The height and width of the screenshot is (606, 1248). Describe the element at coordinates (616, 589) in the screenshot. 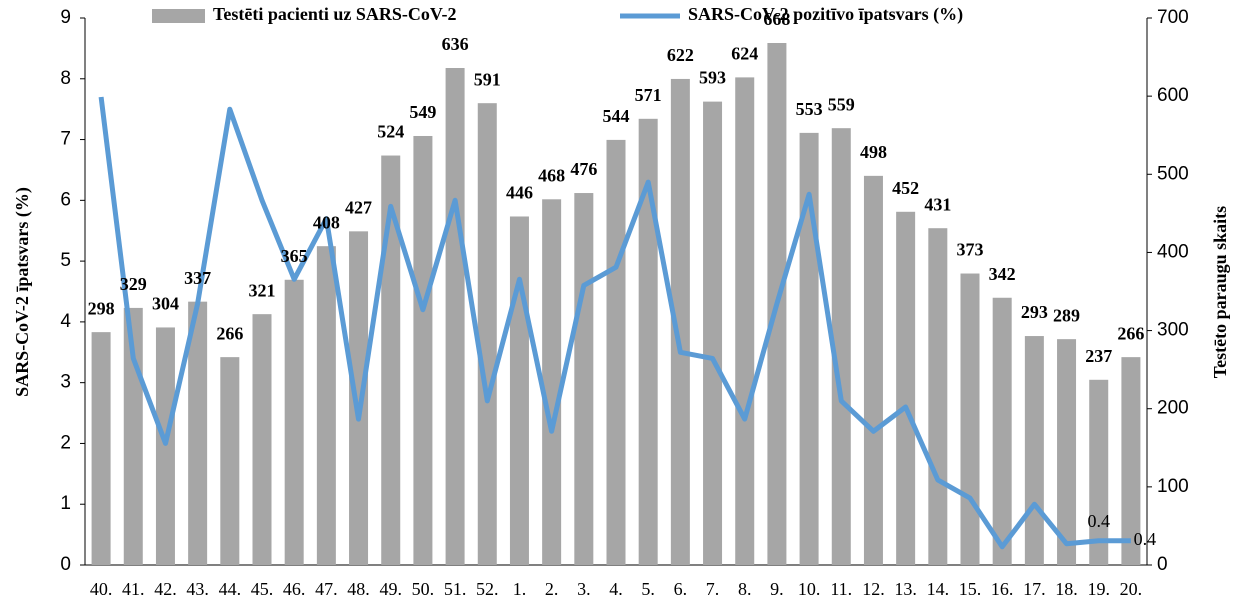

I see `x-tick-label: 4.` at that location.